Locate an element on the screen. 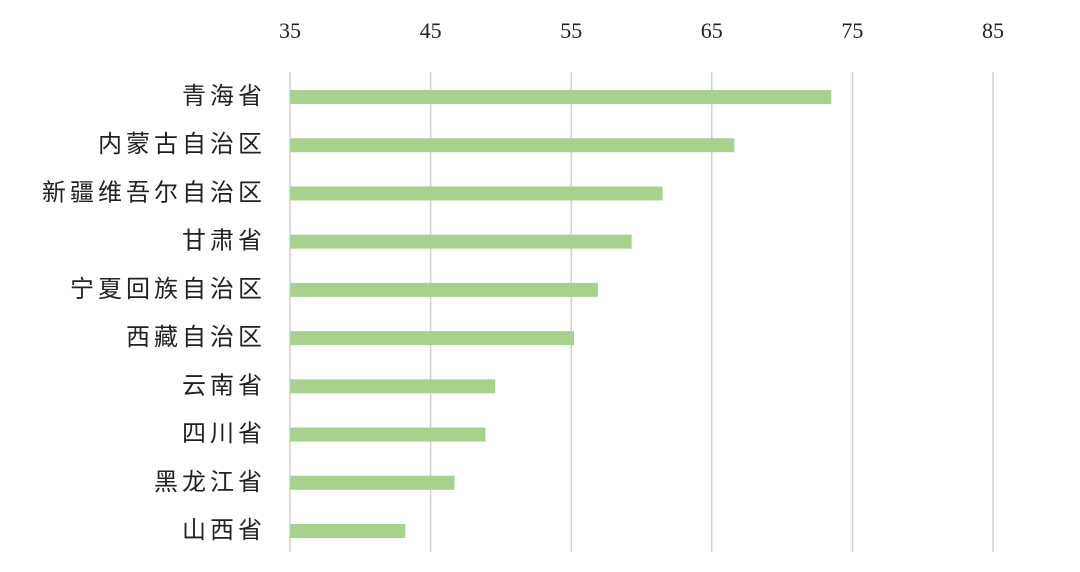  y-tick-label: 甘肃省 is located at coordinates (224, 241).